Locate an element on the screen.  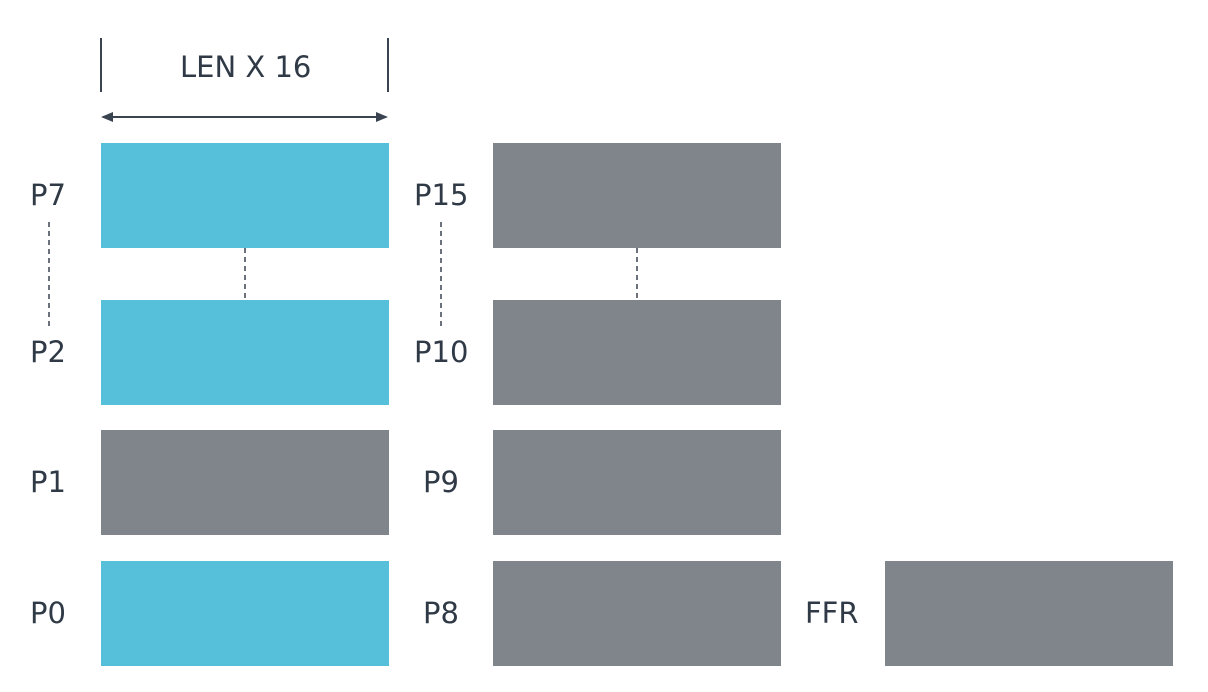
register-label-p15: P15 is located at coordinates (441, 195).